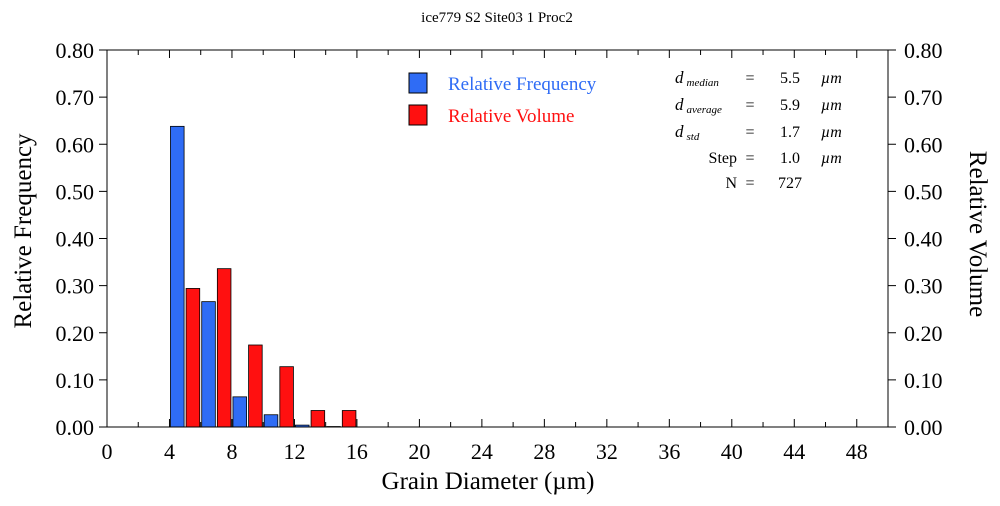 This screenshot has height=506, width=1000. I want to click on x-axis-label: Grain Diameter (µm), so click(488, 481).